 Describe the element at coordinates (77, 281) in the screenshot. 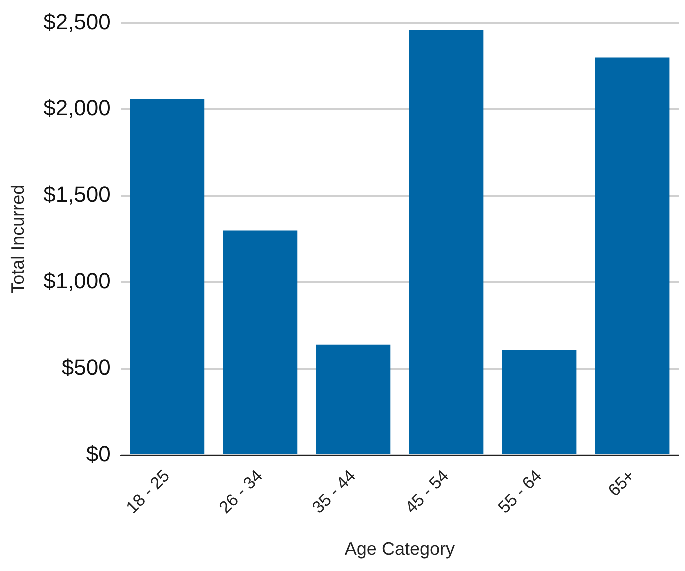

I see `y-tick-label: $1,000` at that location.